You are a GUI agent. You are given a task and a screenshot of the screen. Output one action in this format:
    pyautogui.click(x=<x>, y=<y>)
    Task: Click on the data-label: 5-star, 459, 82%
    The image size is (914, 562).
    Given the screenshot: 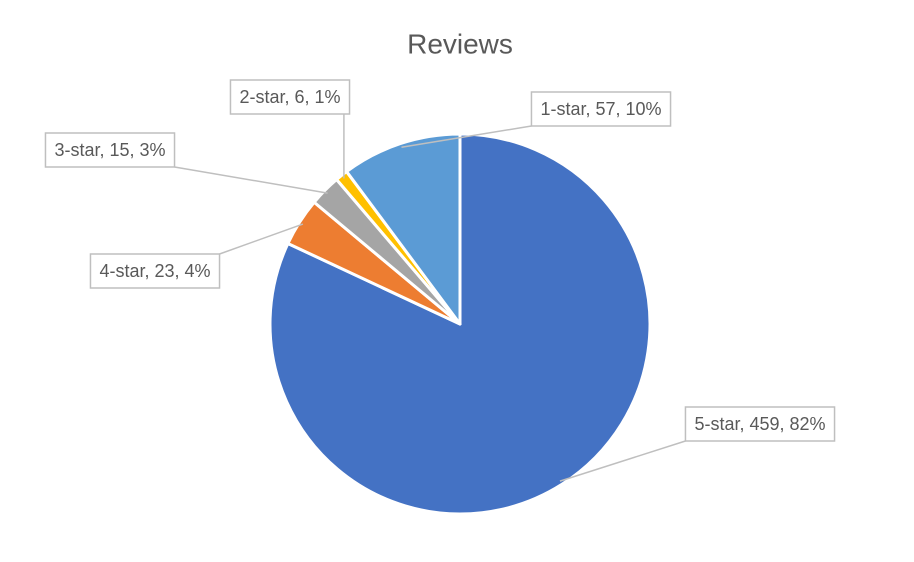 What is the action you would take?
    pyautogui.click(x=759, y=424)
    